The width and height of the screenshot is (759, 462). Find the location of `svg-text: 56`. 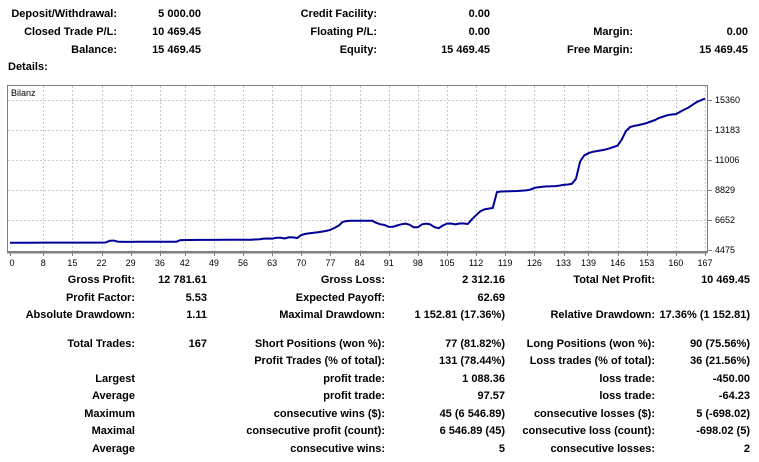

svg-text: 56 is located at coordinates (243, 263).